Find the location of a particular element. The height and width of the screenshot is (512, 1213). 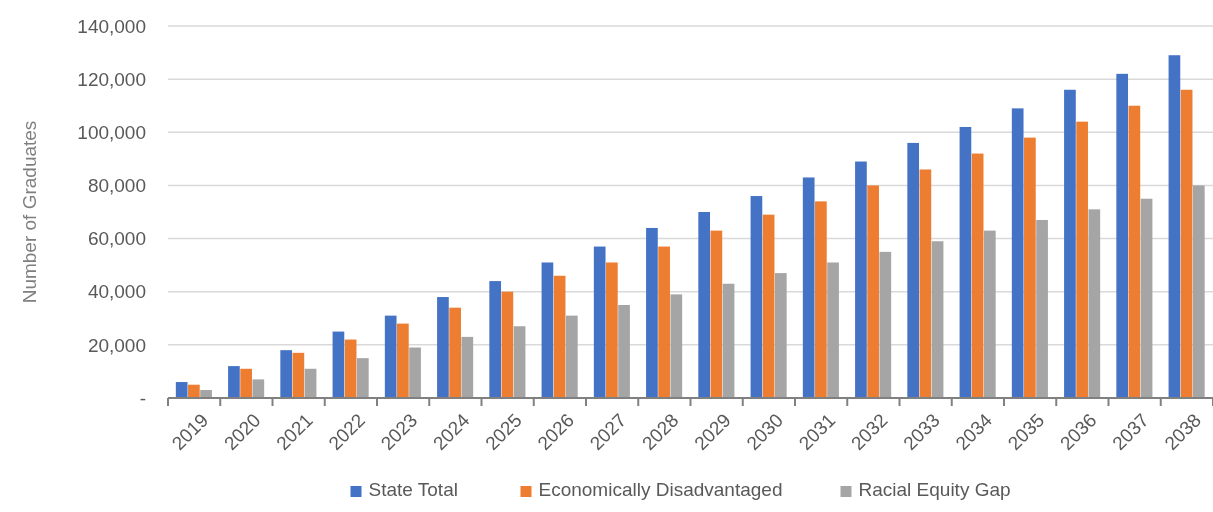

y-tick-label: 20,000 is located at coordinates (116, 345).